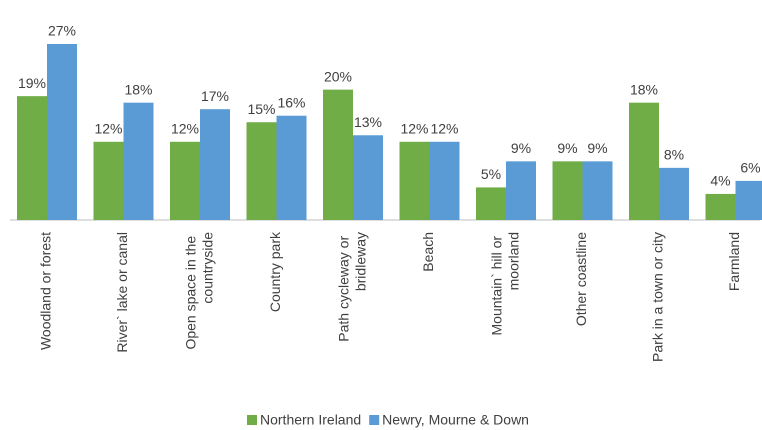 The image size is (762, 430). What do you see at coordinates (368, 122) in the screenshot?
I see `data-label: 13%` at bounding box center [368, 122].